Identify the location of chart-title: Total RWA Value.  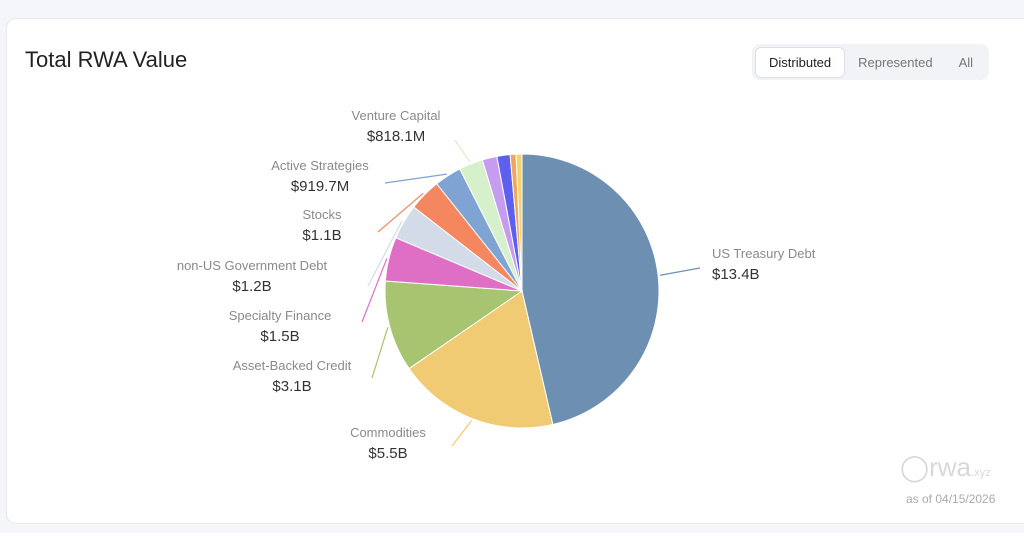
(106, 59).